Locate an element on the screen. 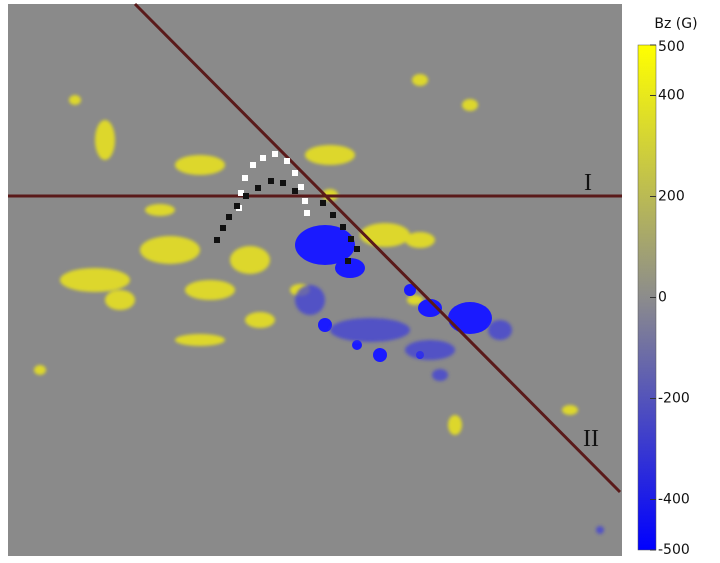  tick-label: 200 is located at coordinates (671, 197).